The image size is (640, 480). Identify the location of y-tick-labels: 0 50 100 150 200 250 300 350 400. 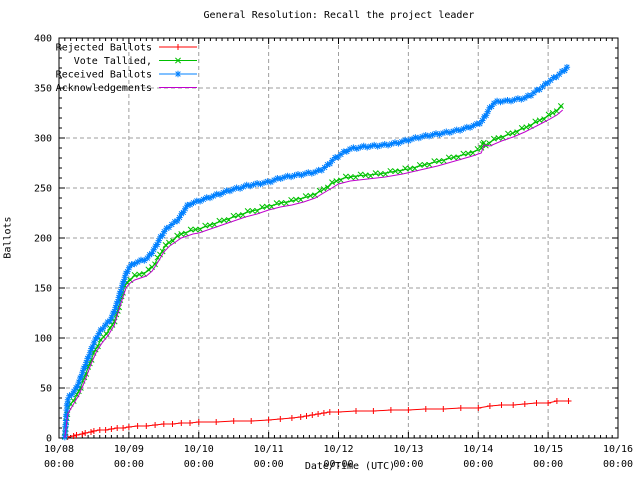
(43, 239).